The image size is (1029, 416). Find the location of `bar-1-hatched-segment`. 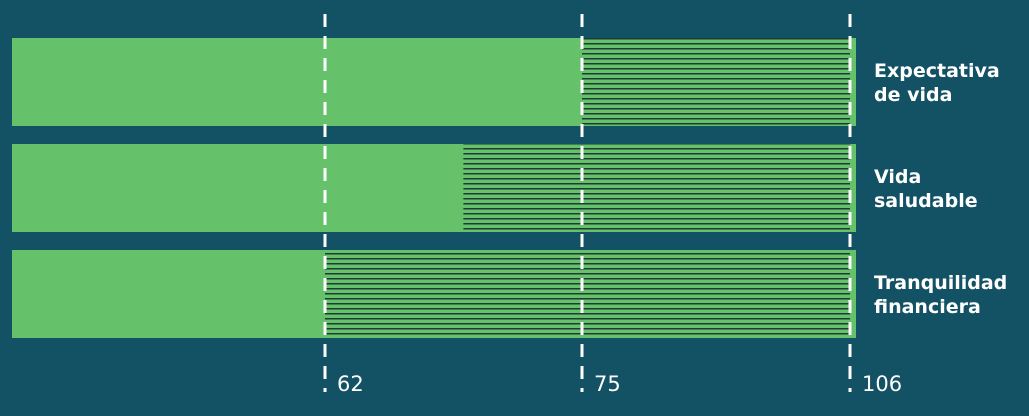

bar-1-hatched-segment is located at coordinates (656, 188).